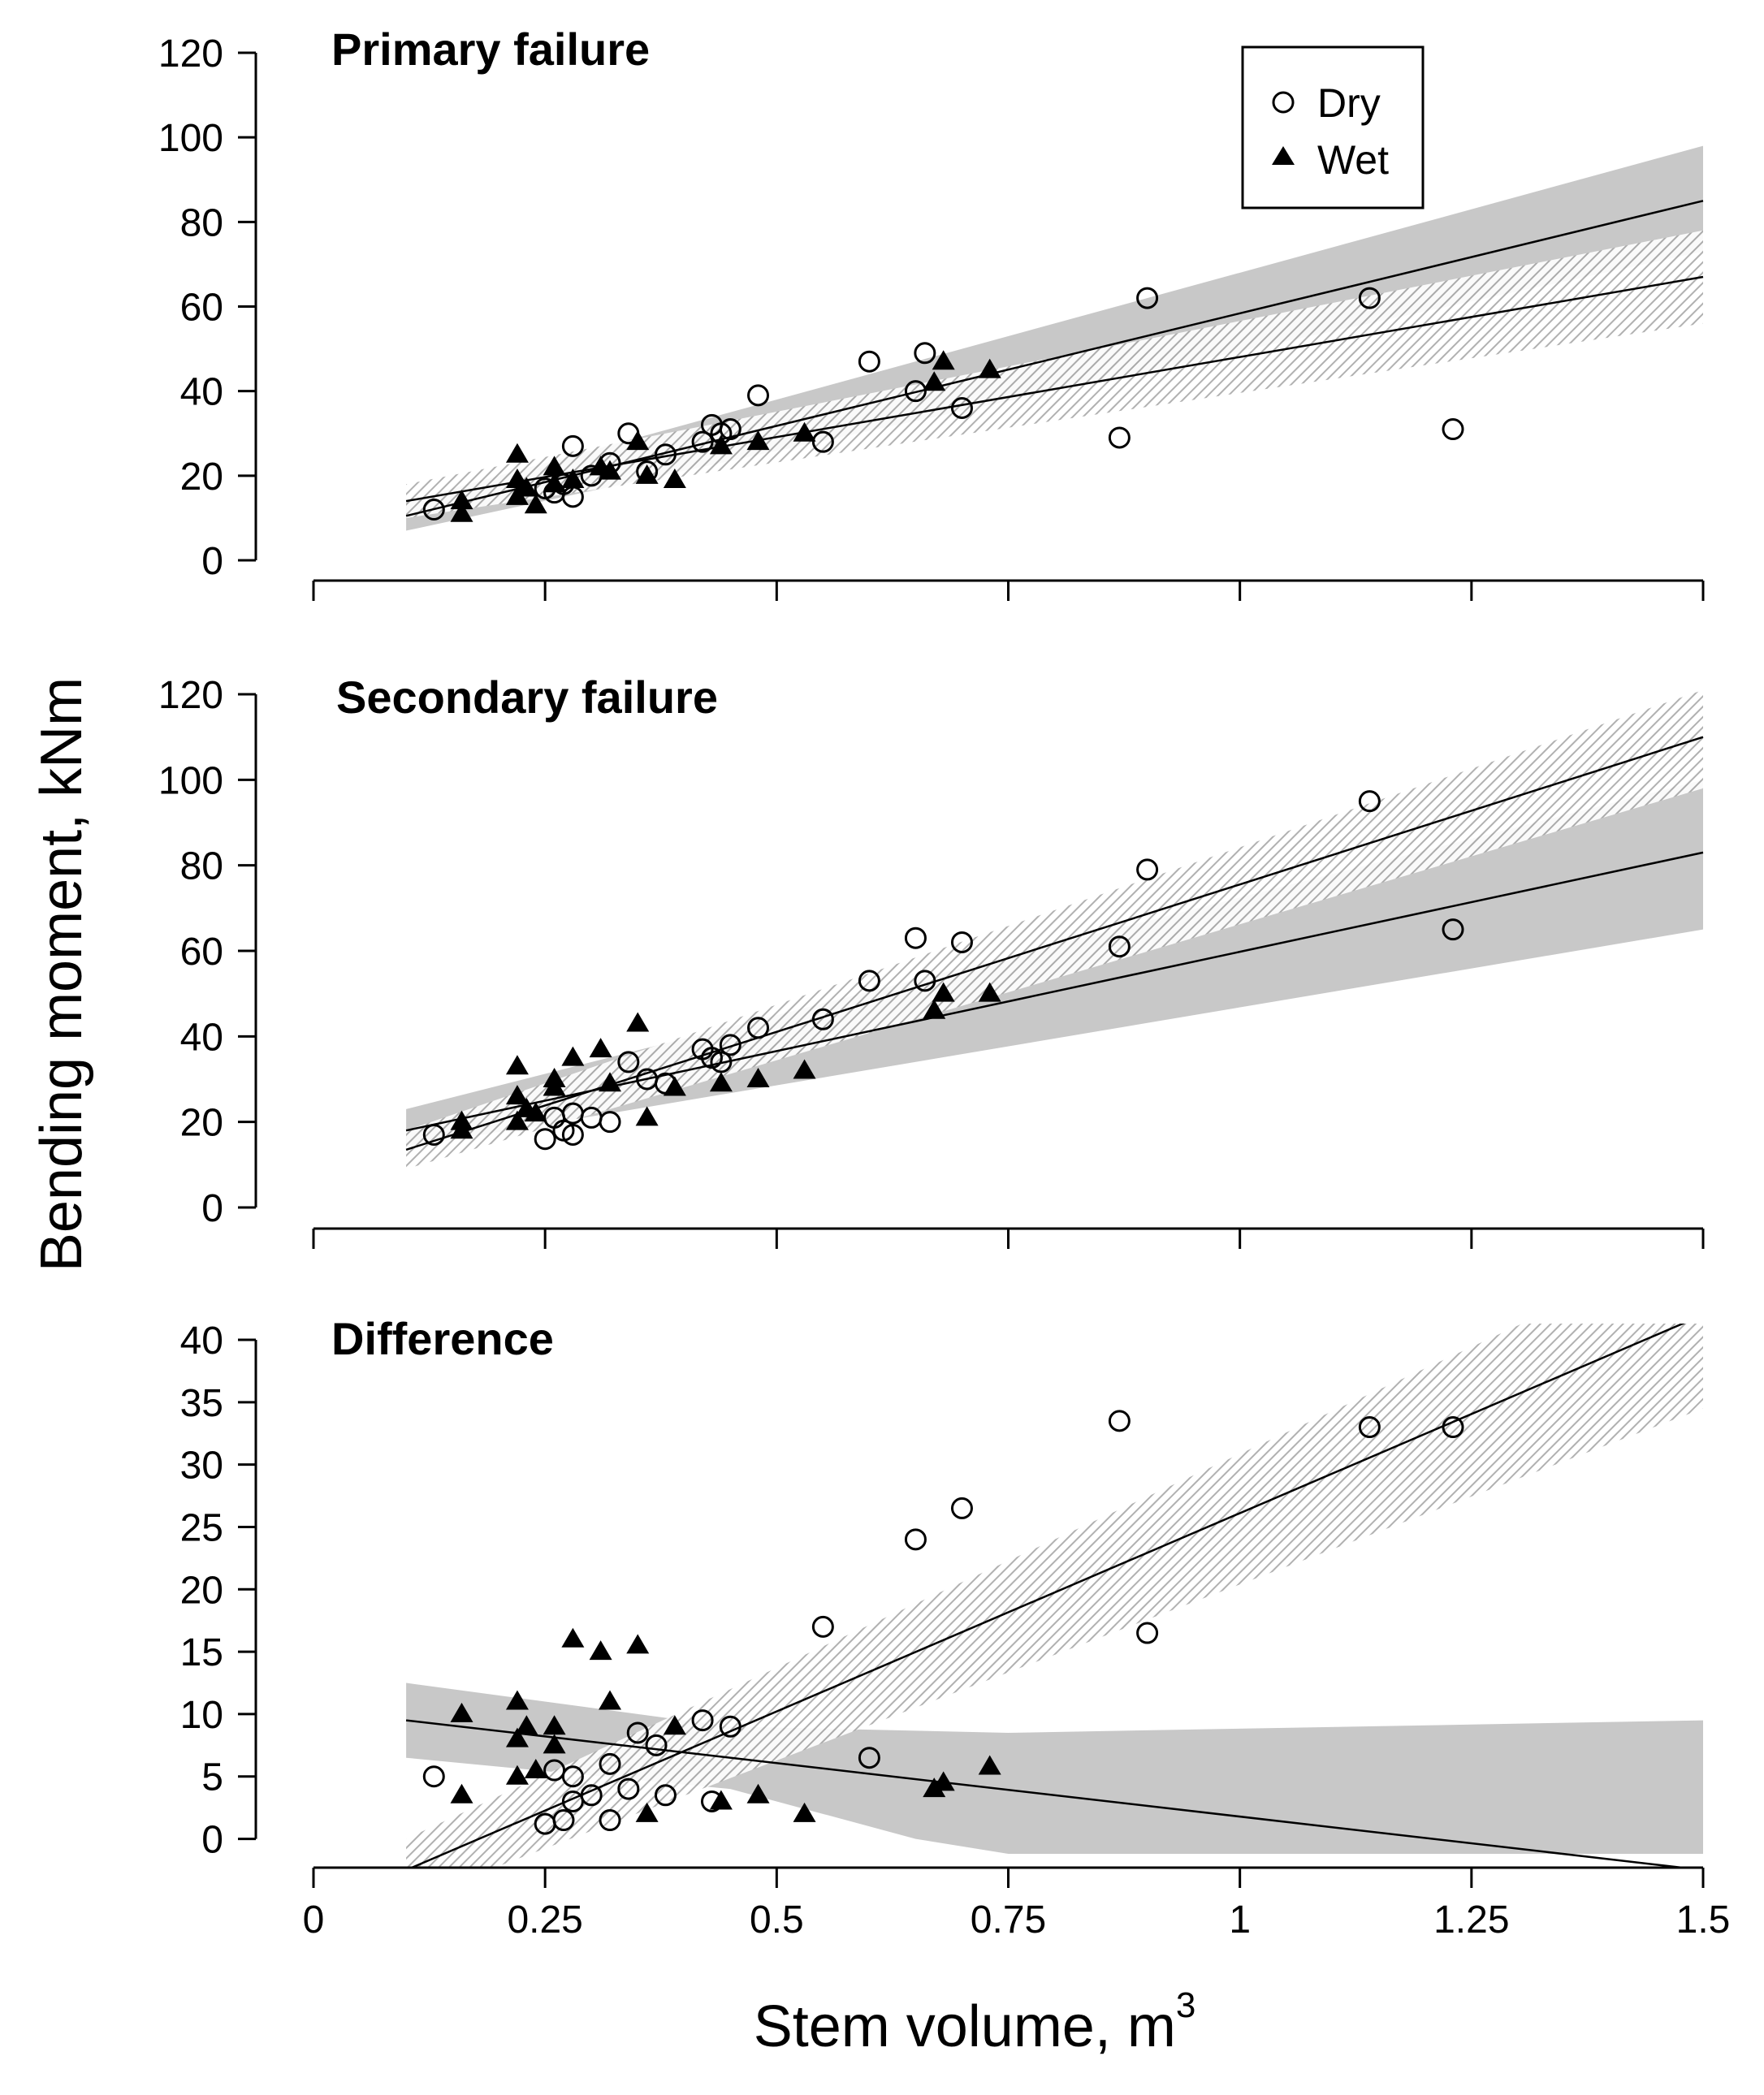 This screenshot has height=2095, width=1764. I want to click on y-axis: 0 20 40 60 80 100 120, so click(207, 952).